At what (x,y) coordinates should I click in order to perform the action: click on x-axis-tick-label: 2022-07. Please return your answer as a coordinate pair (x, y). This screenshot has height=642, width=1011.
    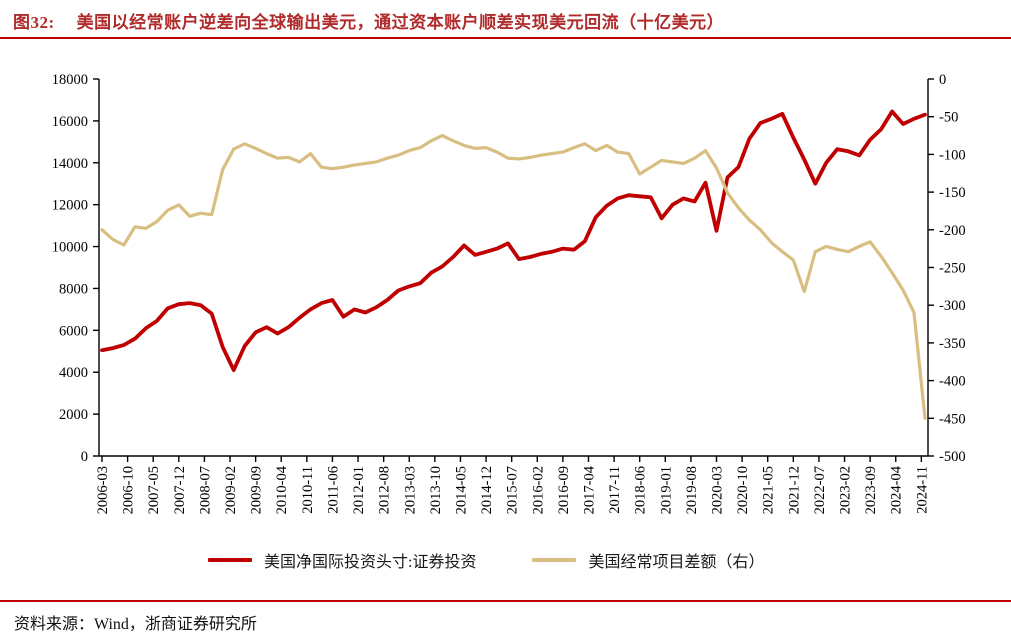
    Looking at the image, I should click on (820, 490).